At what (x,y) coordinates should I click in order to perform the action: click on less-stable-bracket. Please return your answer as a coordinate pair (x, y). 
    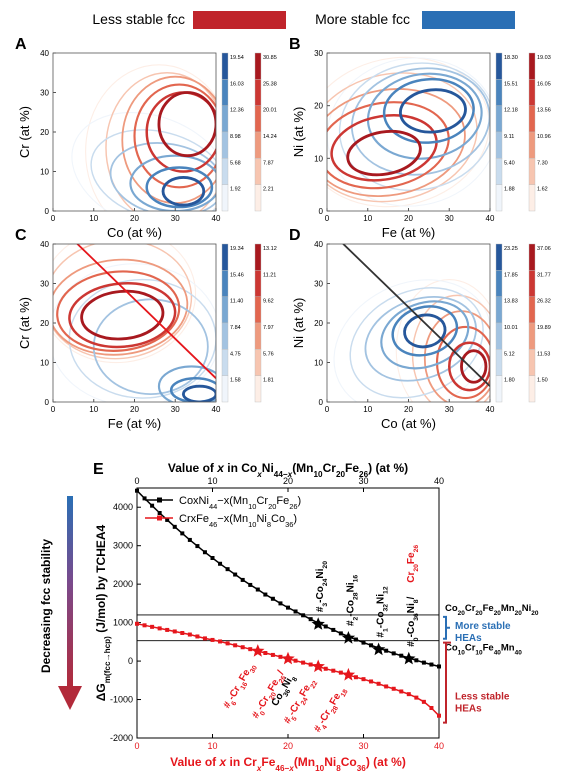
    Looking at the image, I should click on (447, 682).